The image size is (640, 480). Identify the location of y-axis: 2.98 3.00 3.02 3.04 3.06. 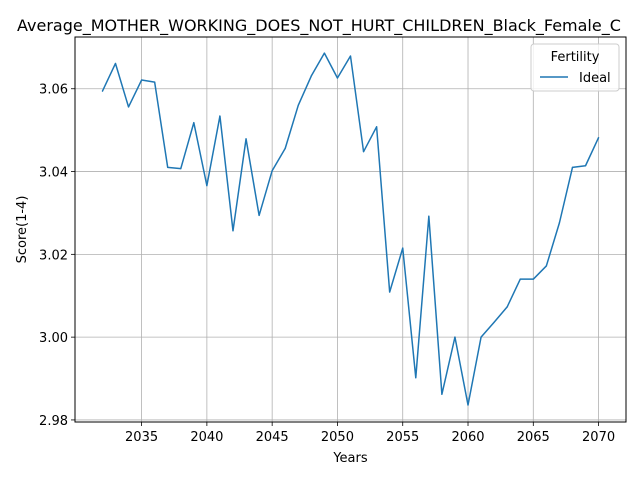
(57, 256).